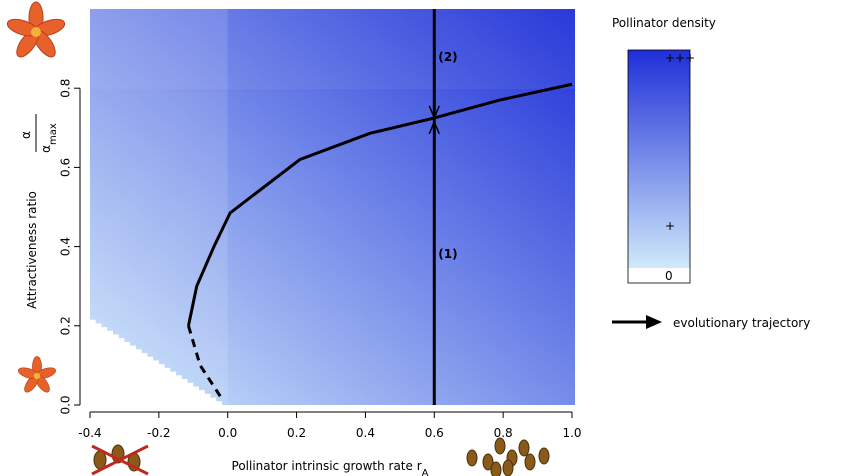  Describe the element at coordinates (158, 433) in the screenshot. I see `x-tick-label: -0.2` at that location.